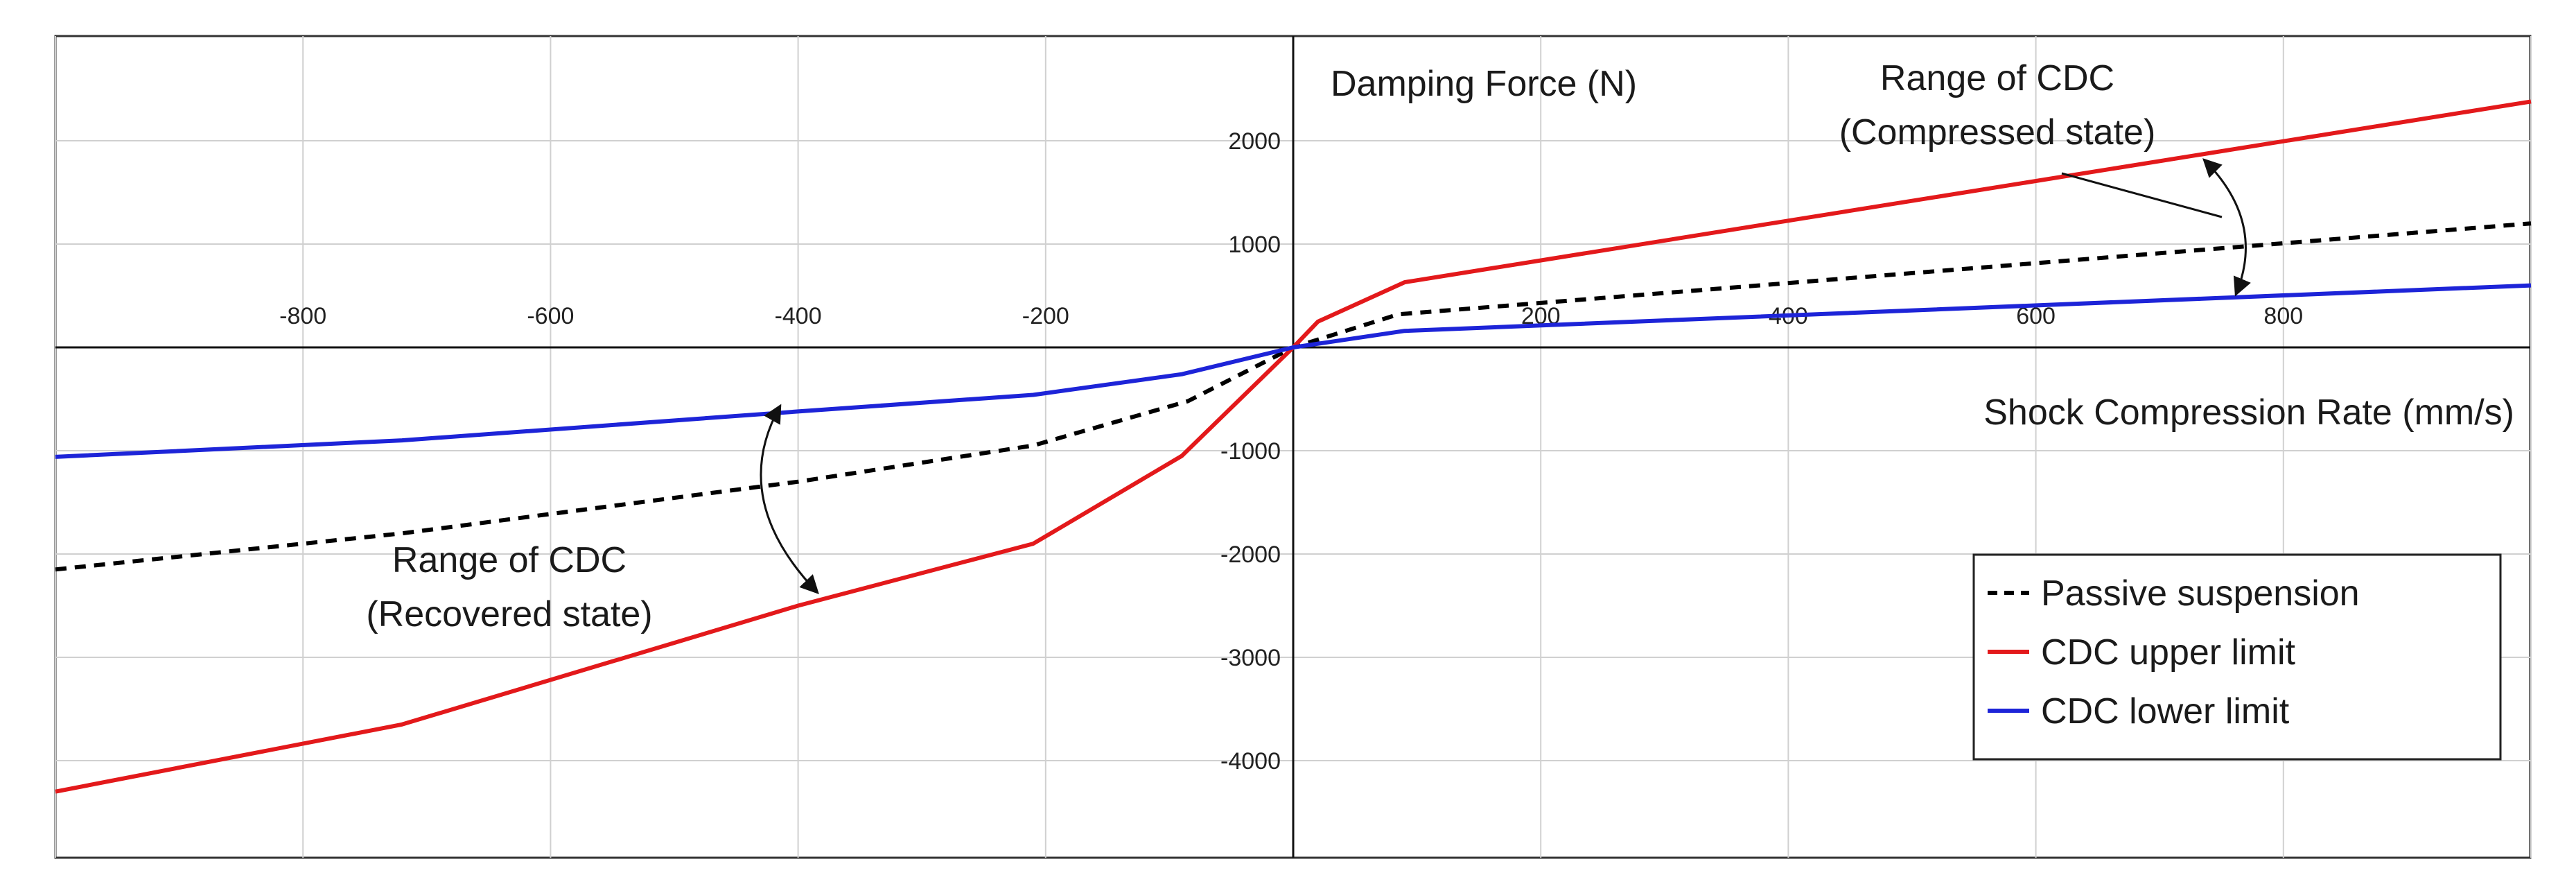 This screenshot has width=2576, height=891. I want to click on annotation-compressed-line2: (Compressed state), so click(1997, 132).